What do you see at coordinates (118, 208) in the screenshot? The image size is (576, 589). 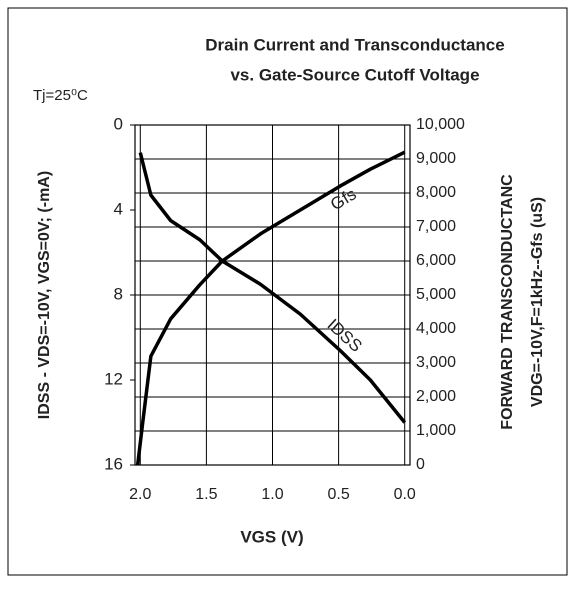 I see `y-tick-label: 4` at bounding box center [118, 208].